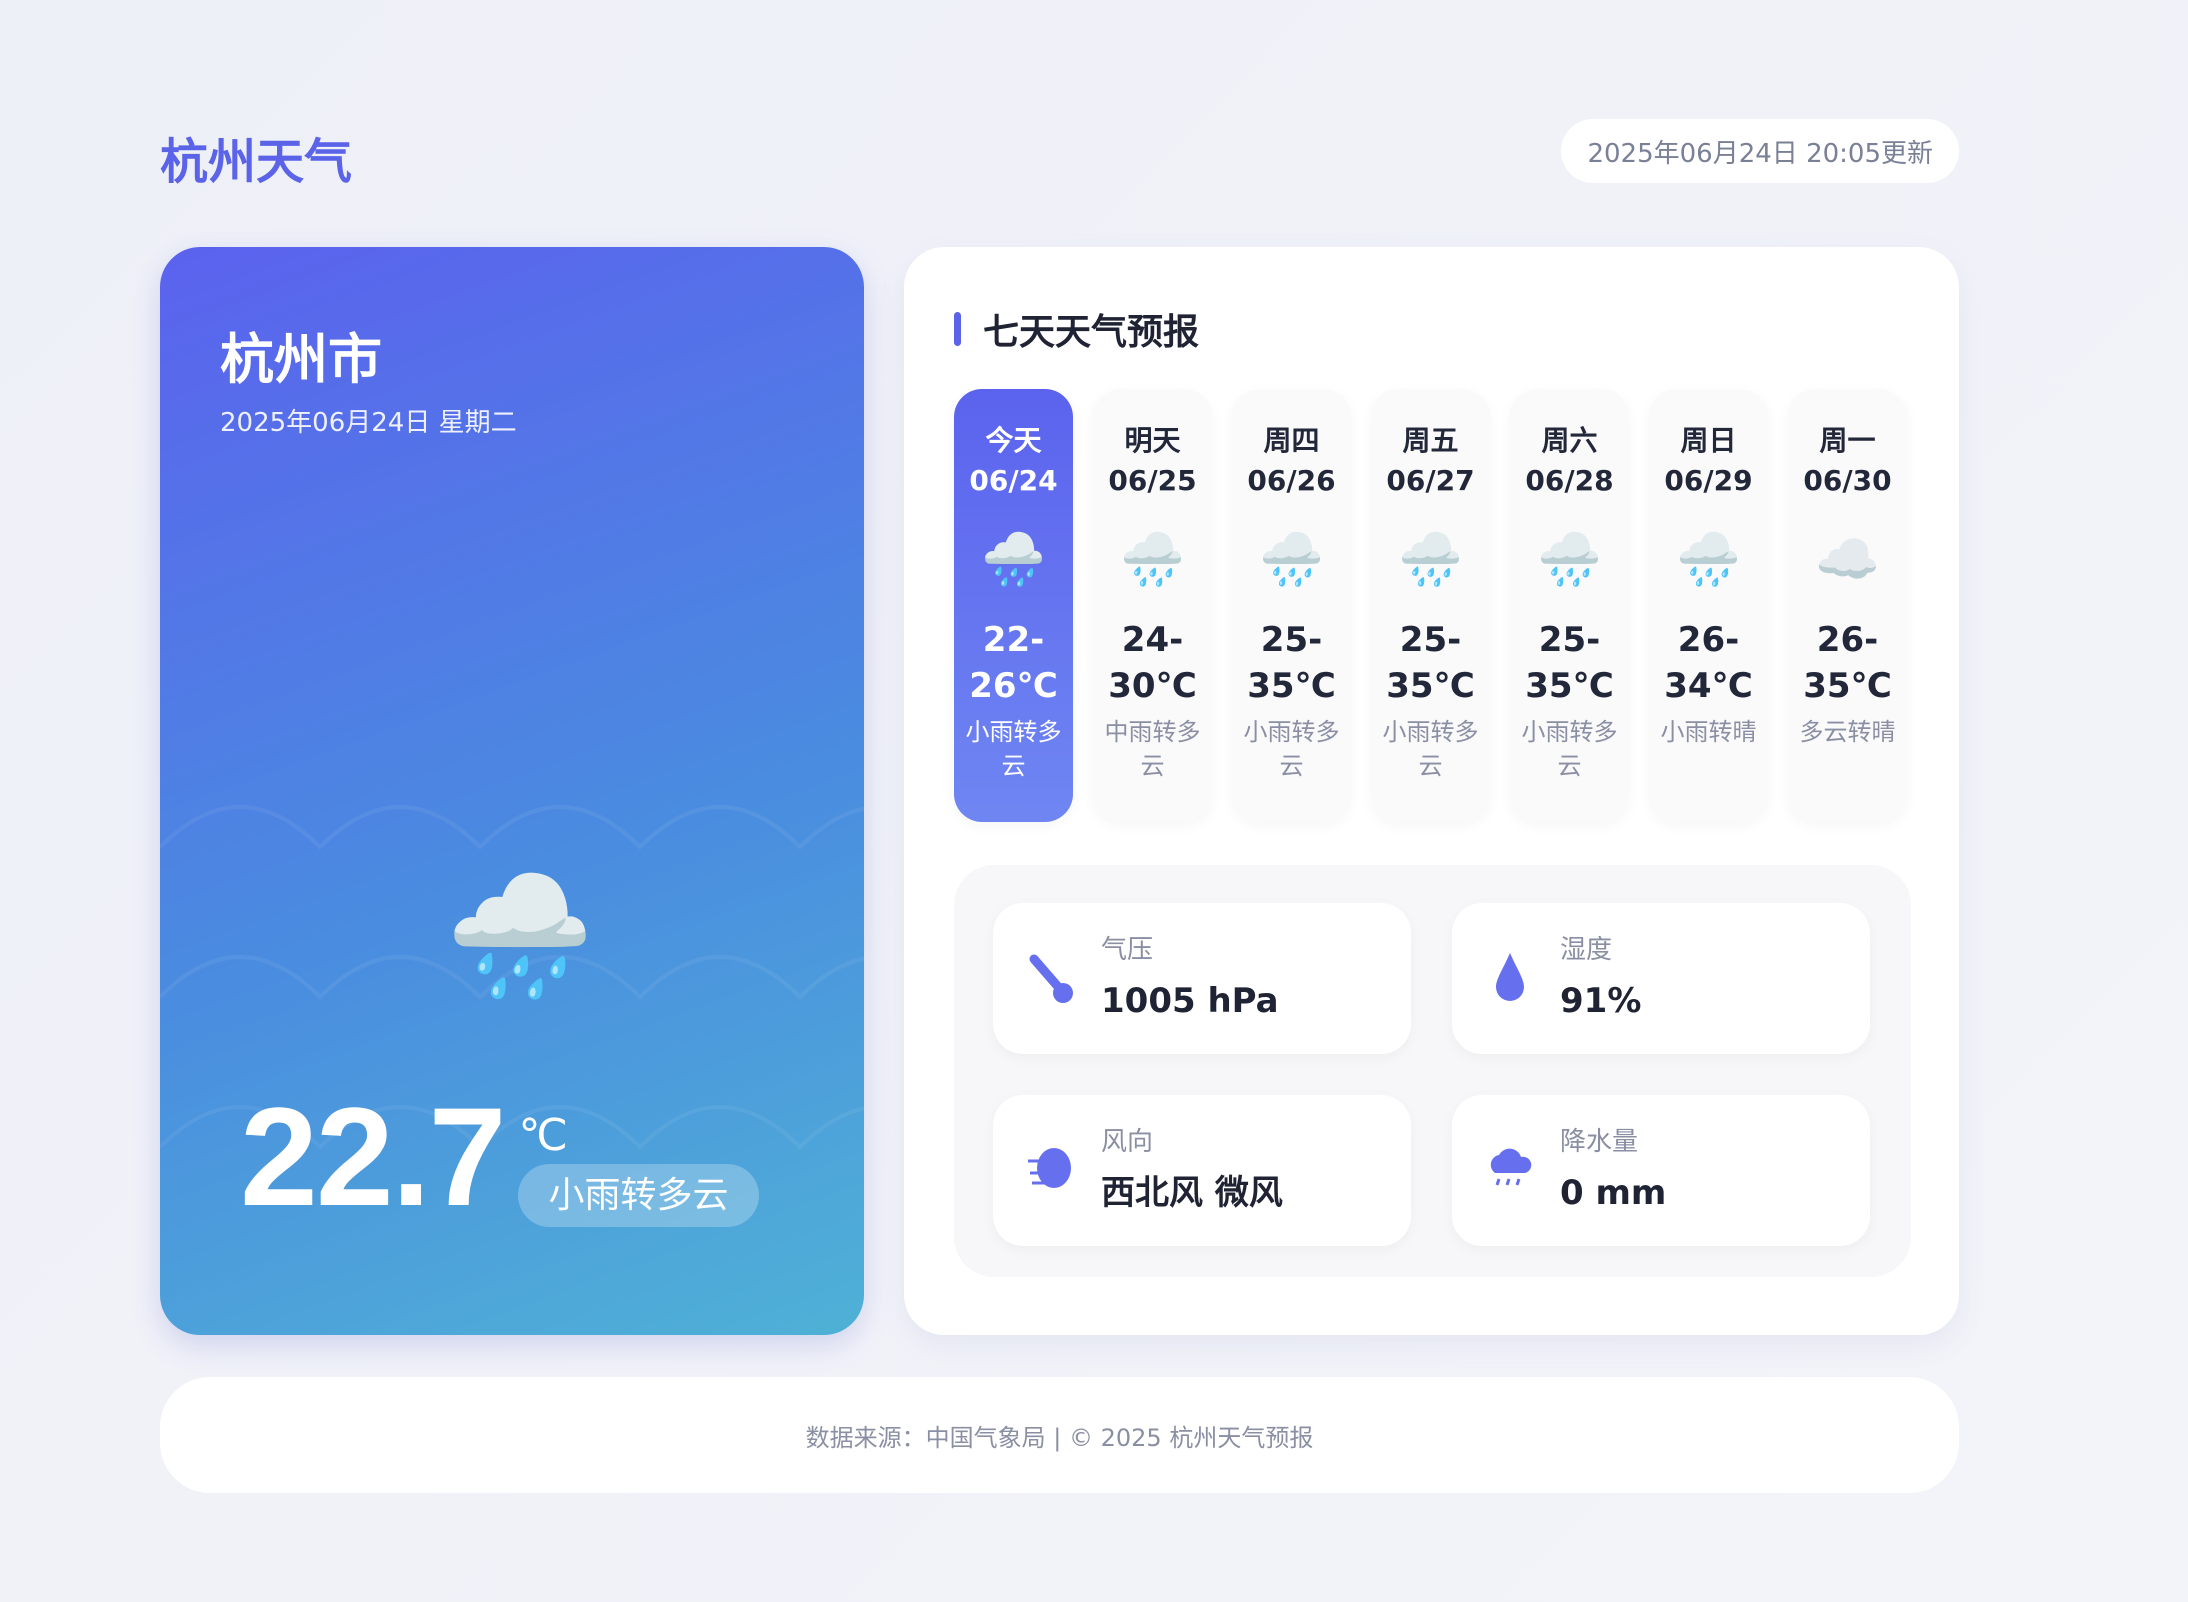 This screenshot has width=2188, height=1602. I want to click on temp-high: 26℃, so click(1013, 686).